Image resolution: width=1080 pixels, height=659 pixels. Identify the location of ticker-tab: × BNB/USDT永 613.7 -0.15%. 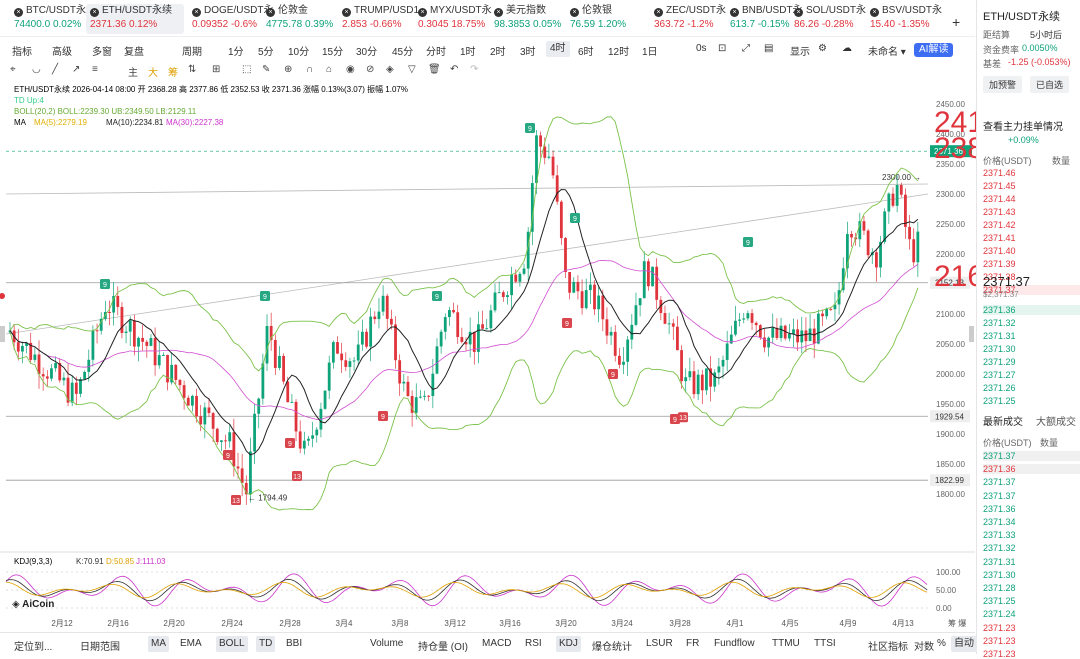
(764, 19).